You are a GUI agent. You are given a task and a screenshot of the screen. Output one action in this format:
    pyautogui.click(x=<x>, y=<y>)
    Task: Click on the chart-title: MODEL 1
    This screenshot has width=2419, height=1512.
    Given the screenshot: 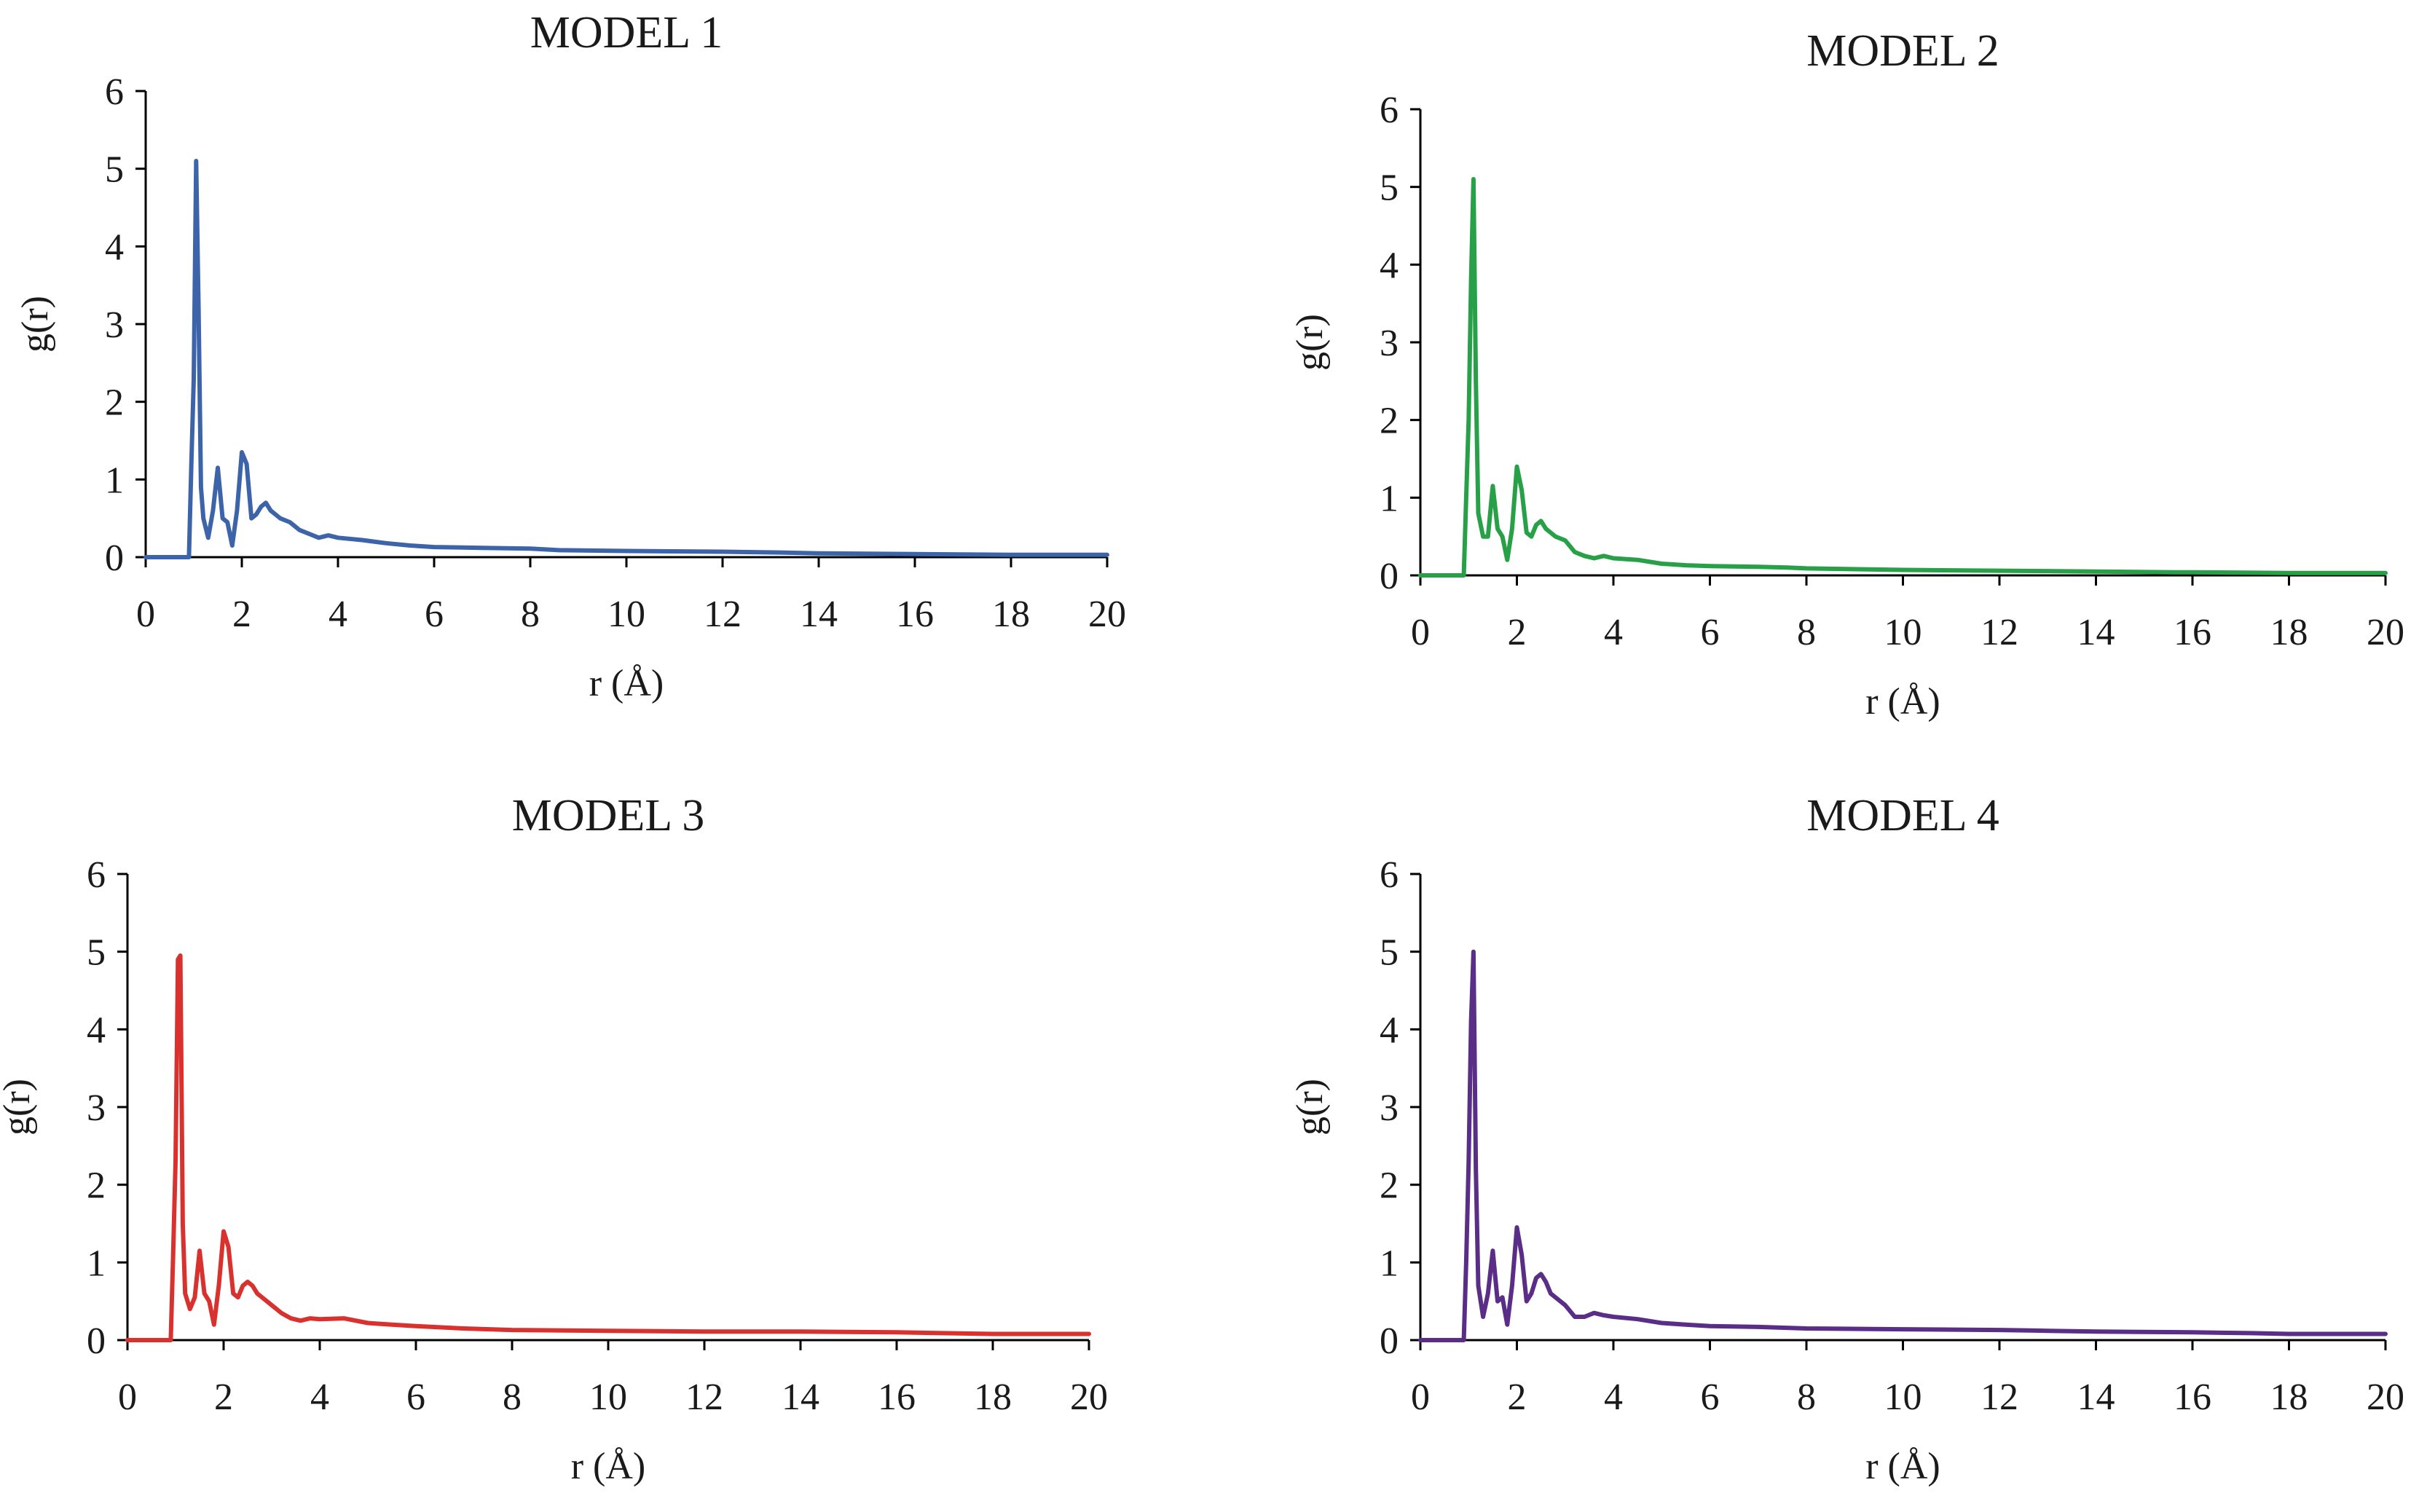 What is the action you would take?
    pyautogui.click(x=626, y=33)
    